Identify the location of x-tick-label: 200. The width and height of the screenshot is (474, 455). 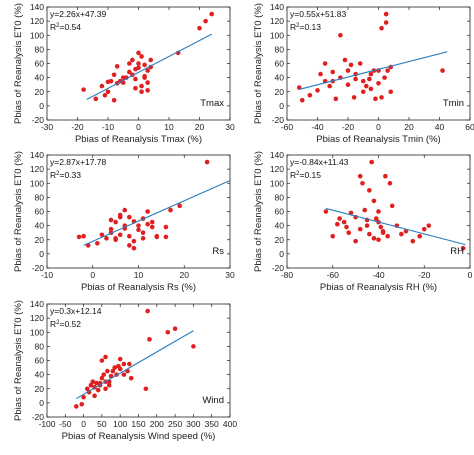
(157, 424).